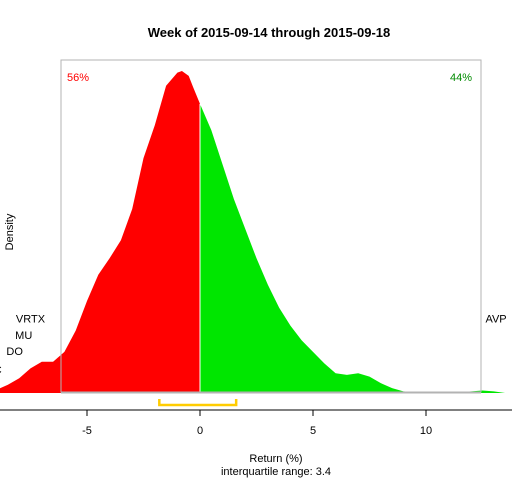  Describe the element at coordinates (200, 431) in the screenshot. I see `x-tick-label: 0` at that location.